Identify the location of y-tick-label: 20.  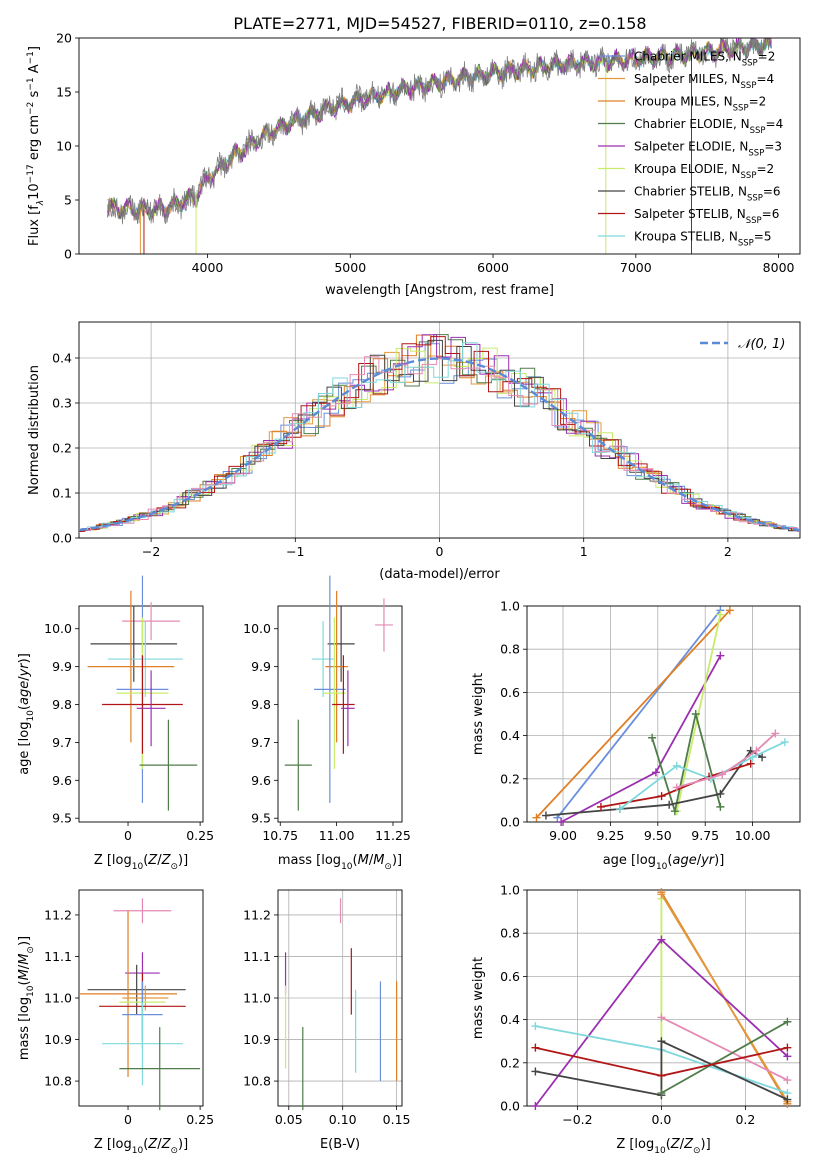
(64, 38).